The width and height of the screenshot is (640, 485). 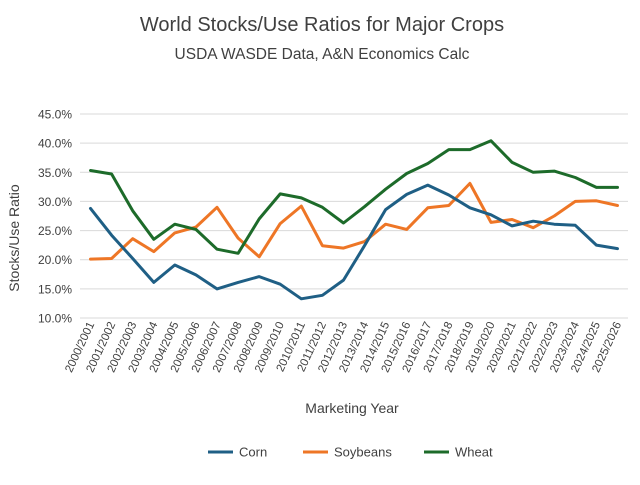 What do you see at coordinates (55, 144) in the screenshot?
I see `y-tick-label: 40.0%` at bounding box center [55, 144].